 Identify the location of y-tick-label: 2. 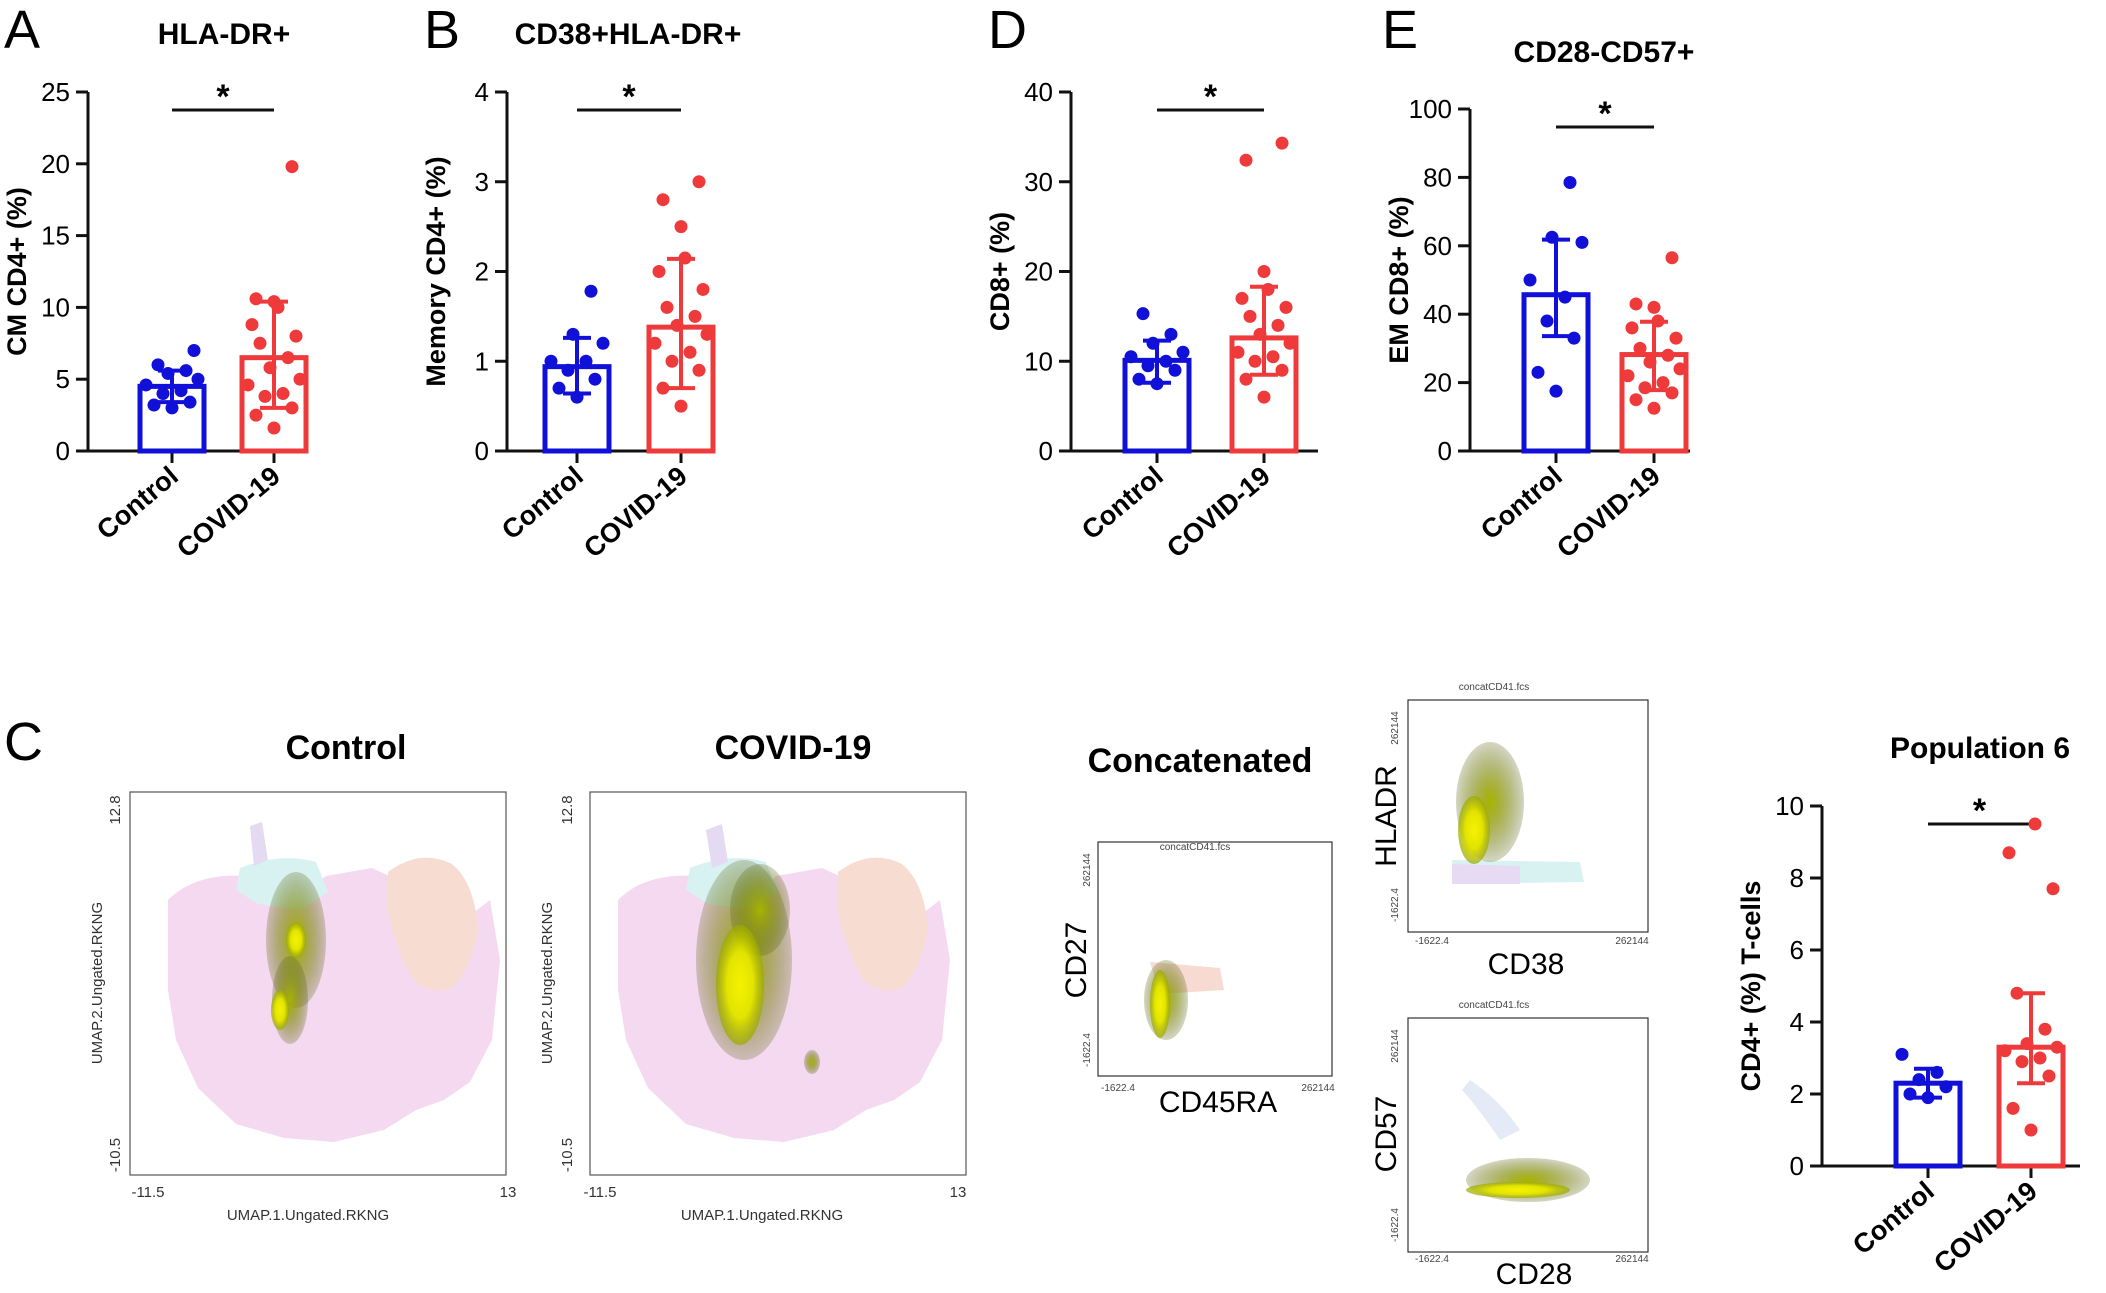
(1797, 1094).